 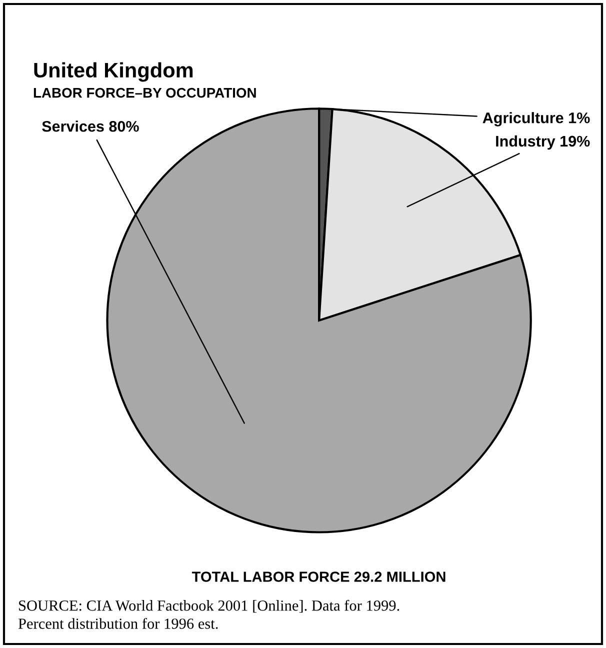 I want to click on slice-label: Agriculture 1%, so click(x=536, y=119).